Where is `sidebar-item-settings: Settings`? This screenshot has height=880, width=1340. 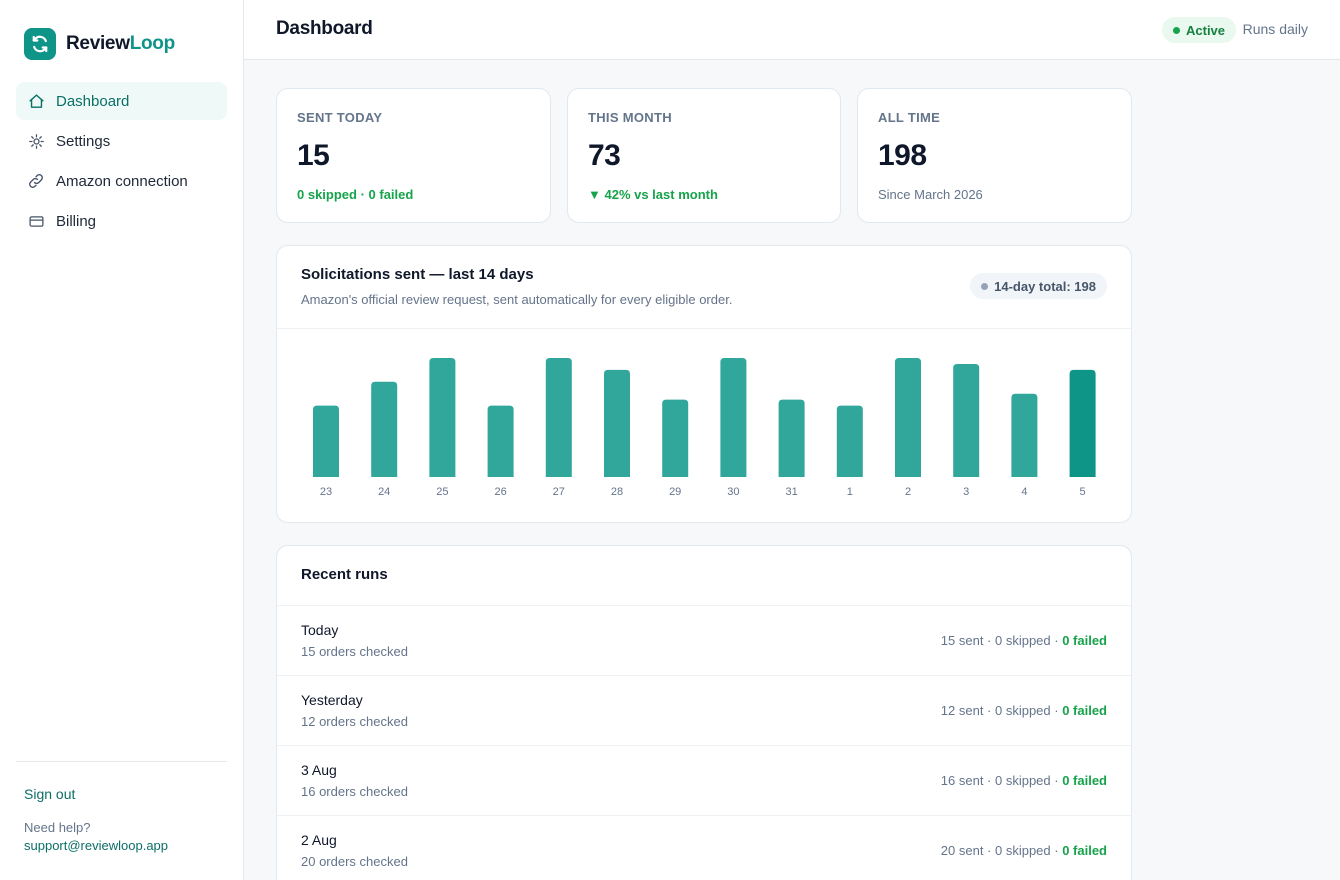
sidebar-item-settings: Settings is located at coordinates (121, 141).